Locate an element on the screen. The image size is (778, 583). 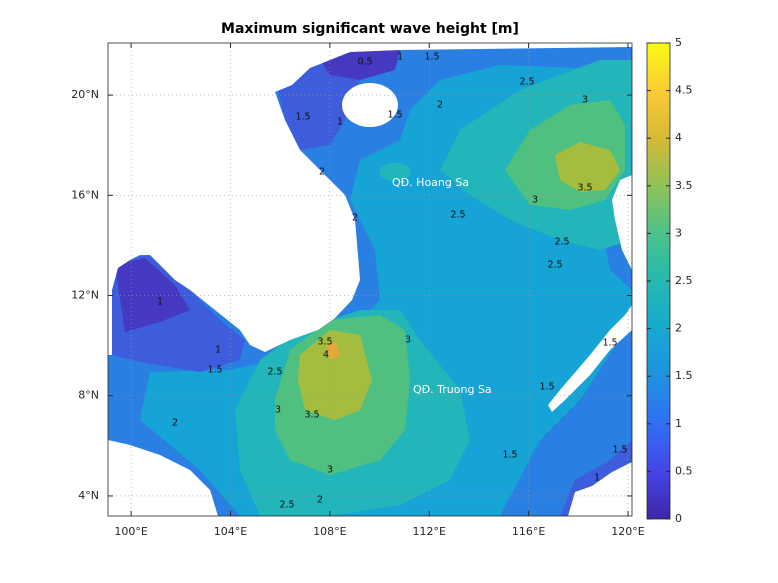
colorbar-label: 2.5 is located at coordinates (684, 280).